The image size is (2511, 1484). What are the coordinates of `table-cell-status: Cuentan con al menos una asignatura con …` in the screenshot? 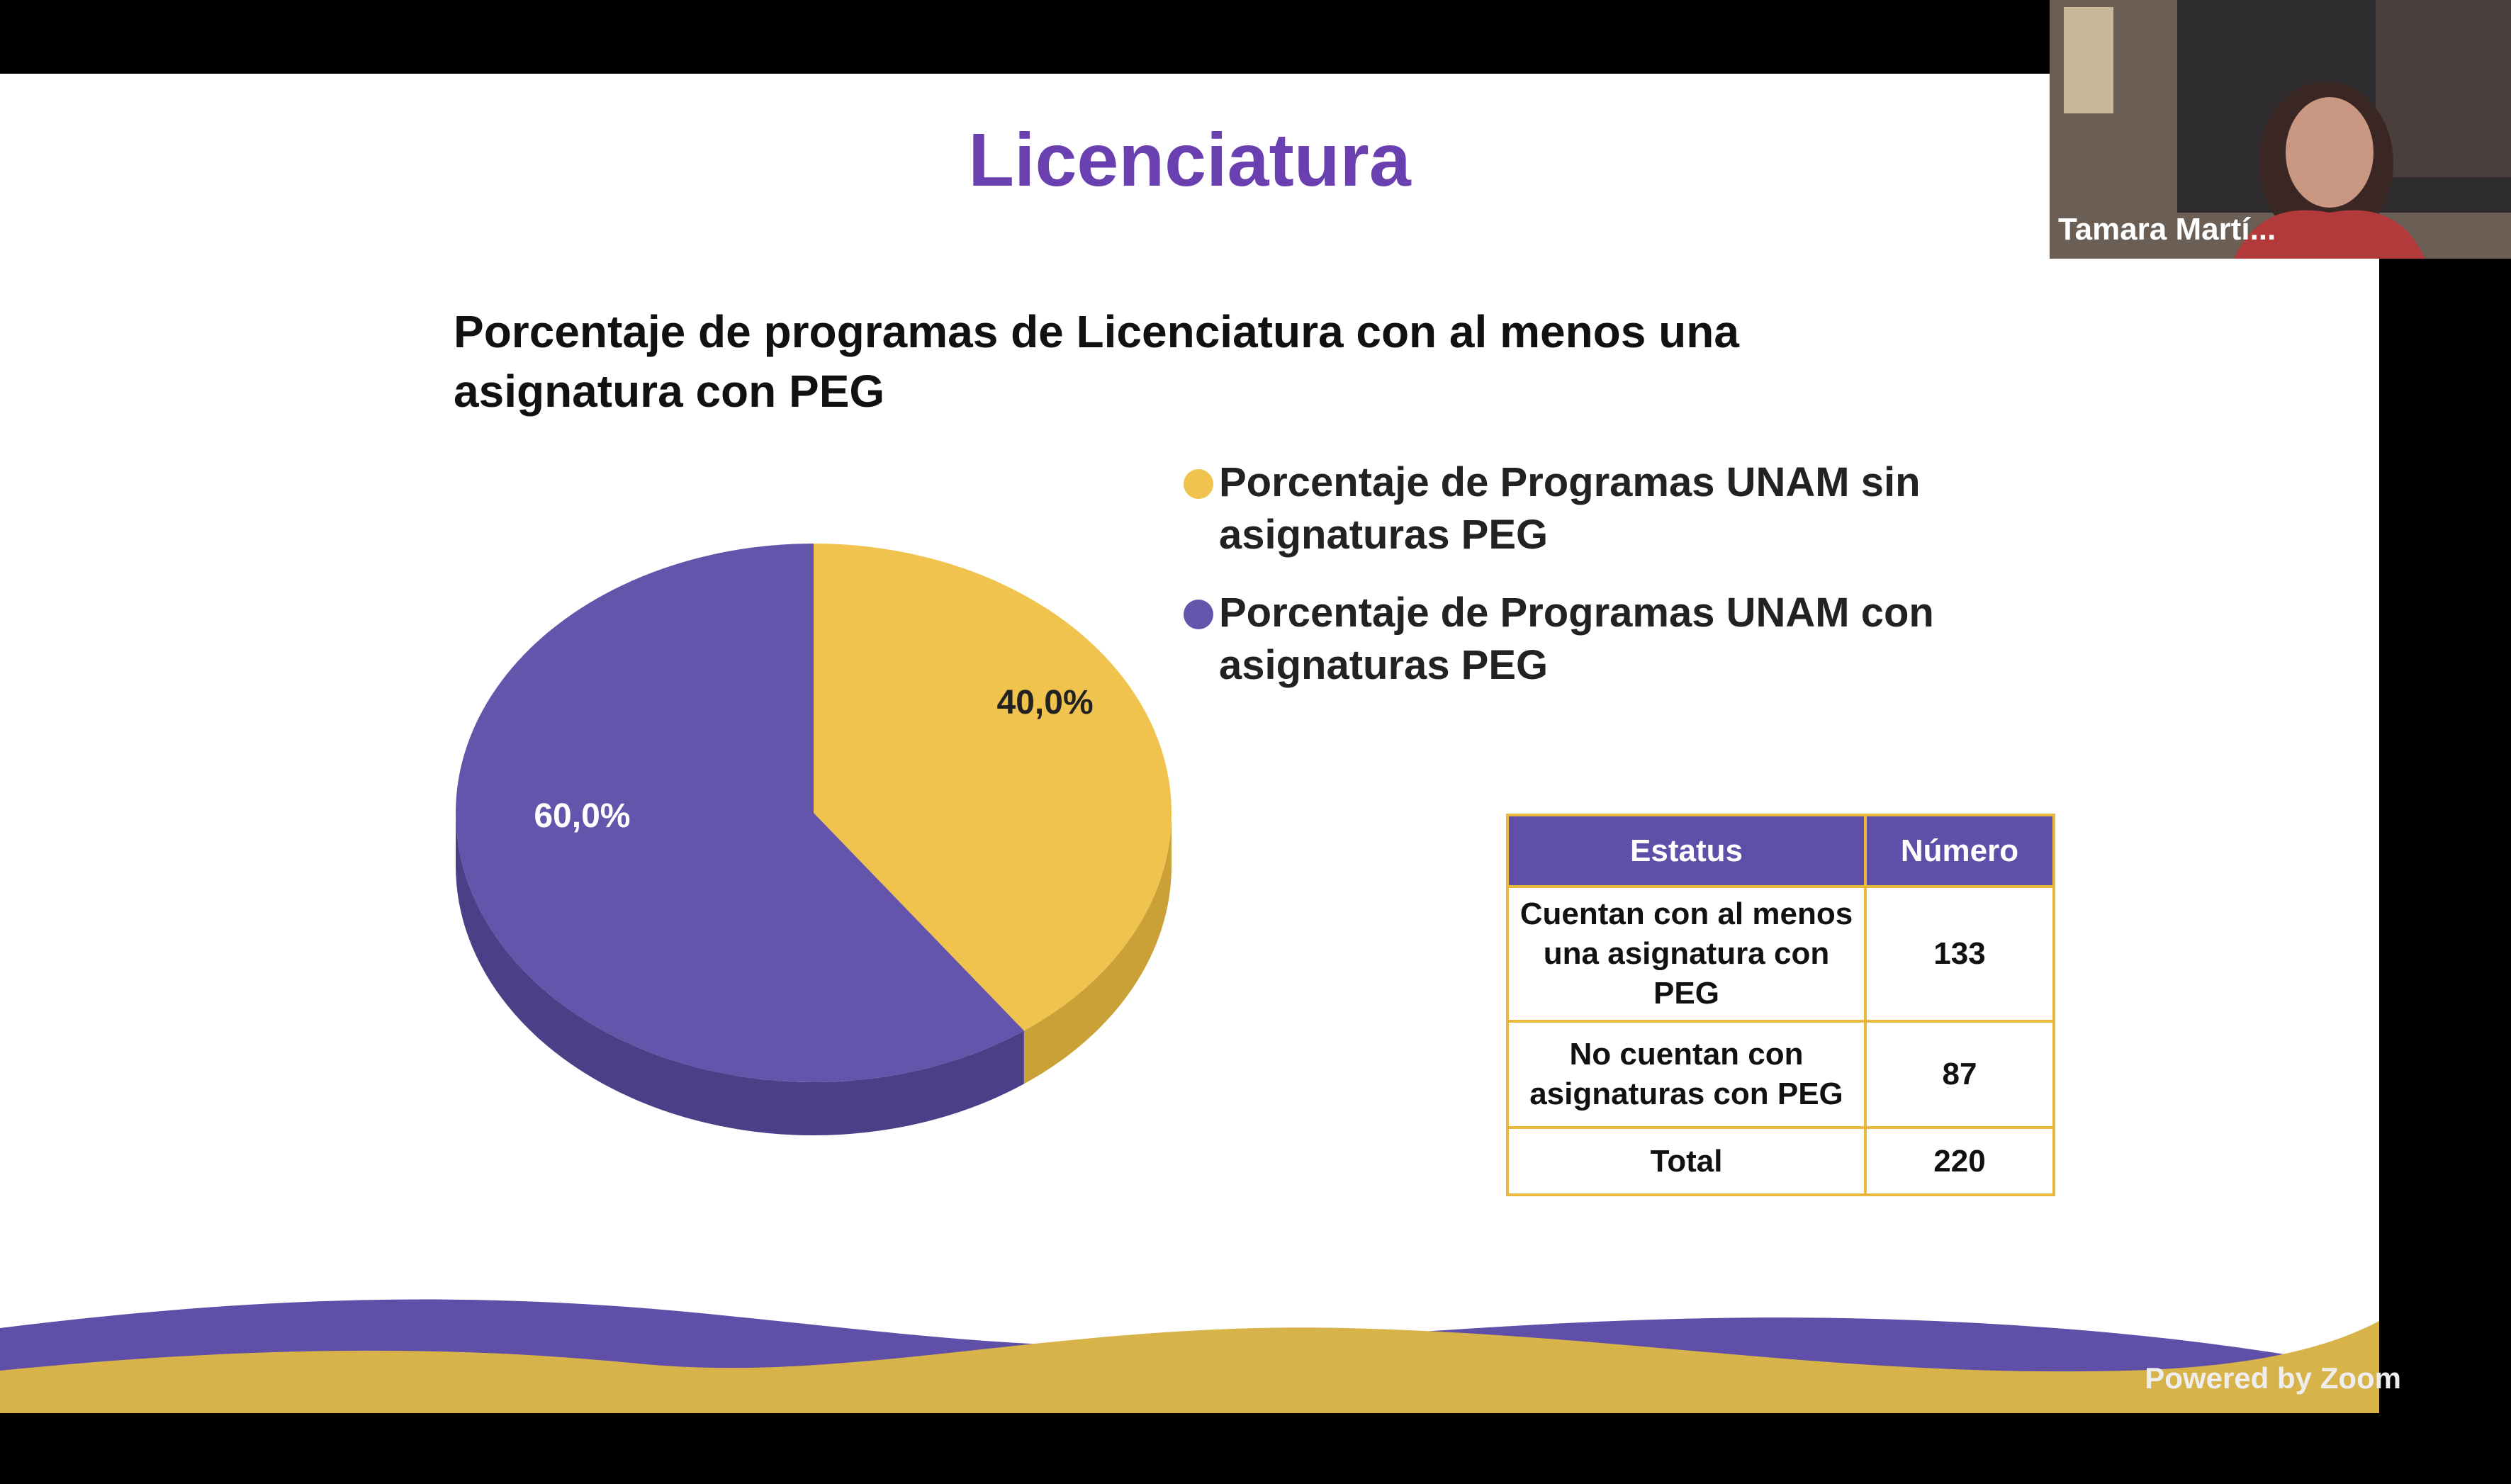 It's located at (1687, 954).